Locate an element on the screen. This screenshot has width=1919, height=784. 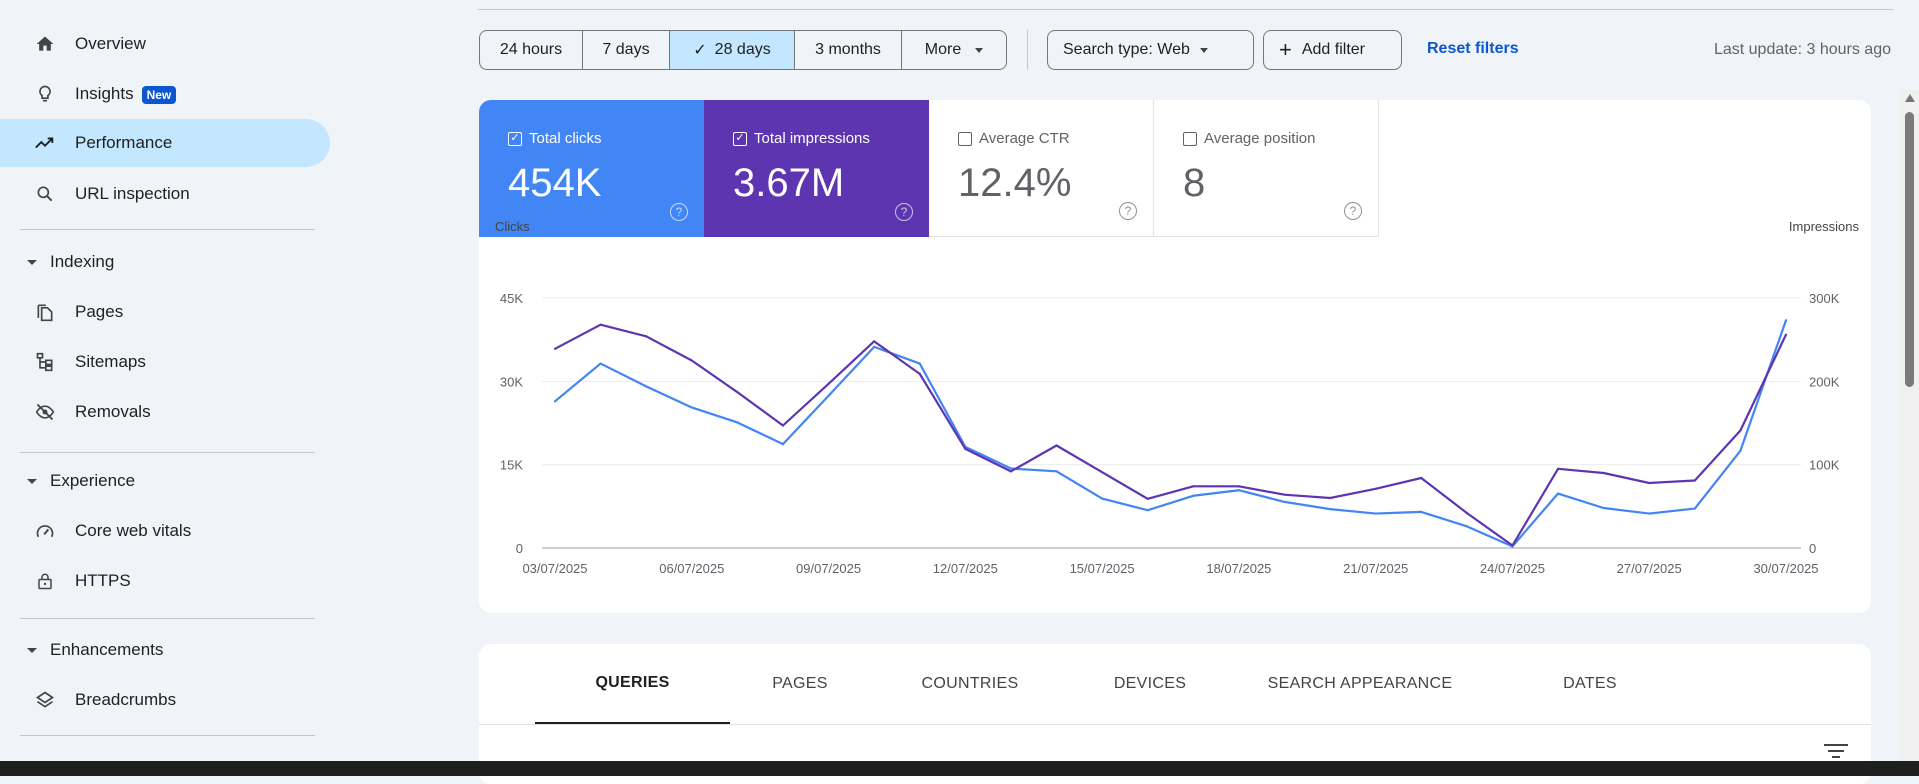
tab-search-appearance: SEARCH APPEARANCE is located at coordinates (1360, 683).